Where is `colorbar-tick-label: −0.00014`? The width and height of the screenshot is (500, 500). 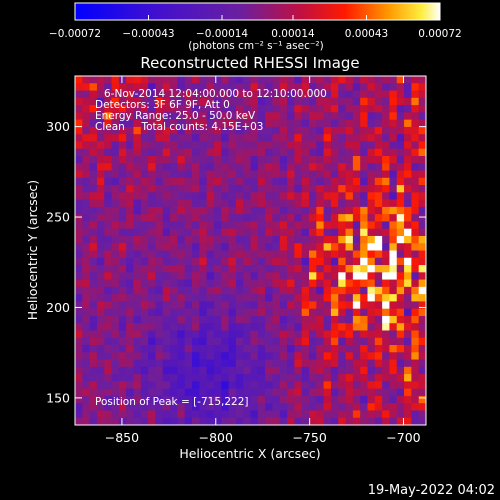 colorbar-tick-label: −0.00014 is located at coordinates (222, 34).